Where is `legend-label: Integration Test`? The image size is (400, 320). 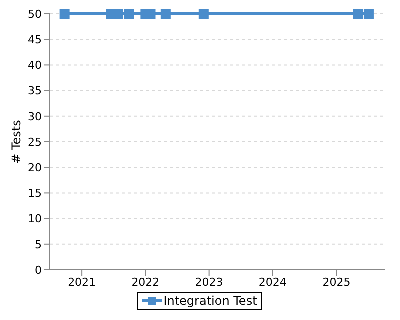
legend-label: Integration Test is located at coordinates (211, 301).